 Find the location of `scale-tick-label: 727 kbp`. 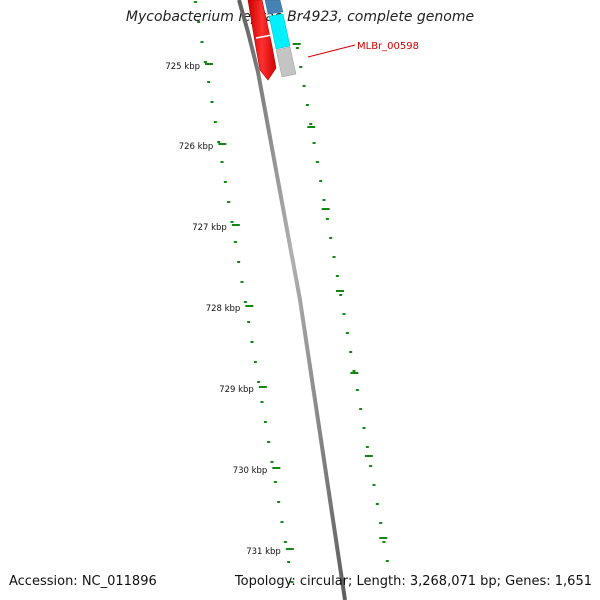

scale-tick-label: 727 kbp is located at coordinates (209, 228).